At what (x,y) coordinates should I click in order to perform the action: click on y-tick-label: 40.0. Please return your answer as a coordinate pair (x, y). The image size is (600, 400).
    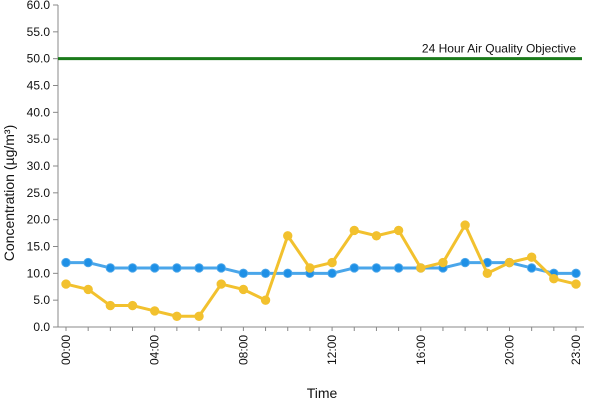
    Looking at the image, I should click on (39, 112).